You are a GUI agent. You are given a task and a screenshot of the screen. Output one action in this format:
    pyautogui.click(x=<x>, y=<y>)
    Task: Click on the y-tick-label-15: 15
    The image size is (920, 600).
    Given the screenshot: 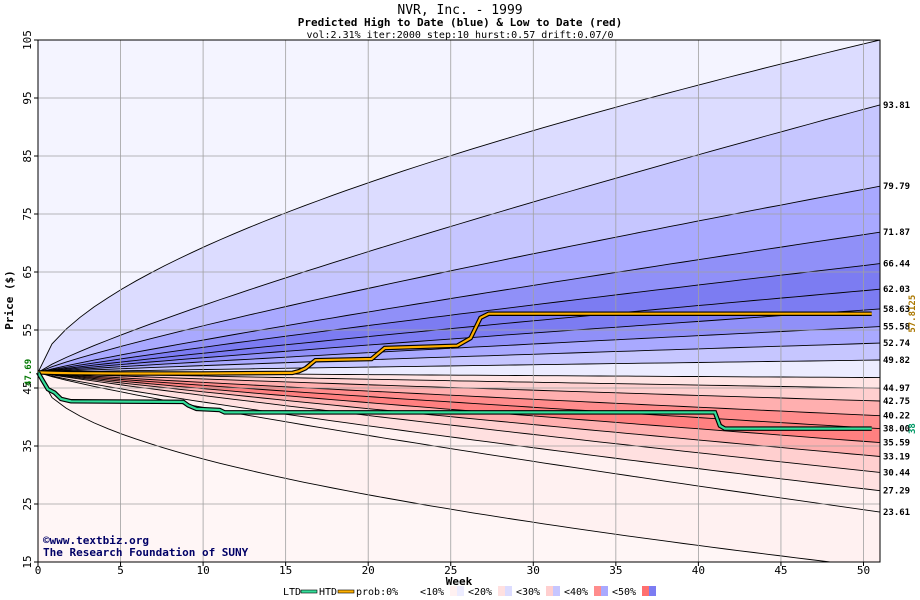 What is the action you would take?
    pyautogui.click(x=27, y=561)
    